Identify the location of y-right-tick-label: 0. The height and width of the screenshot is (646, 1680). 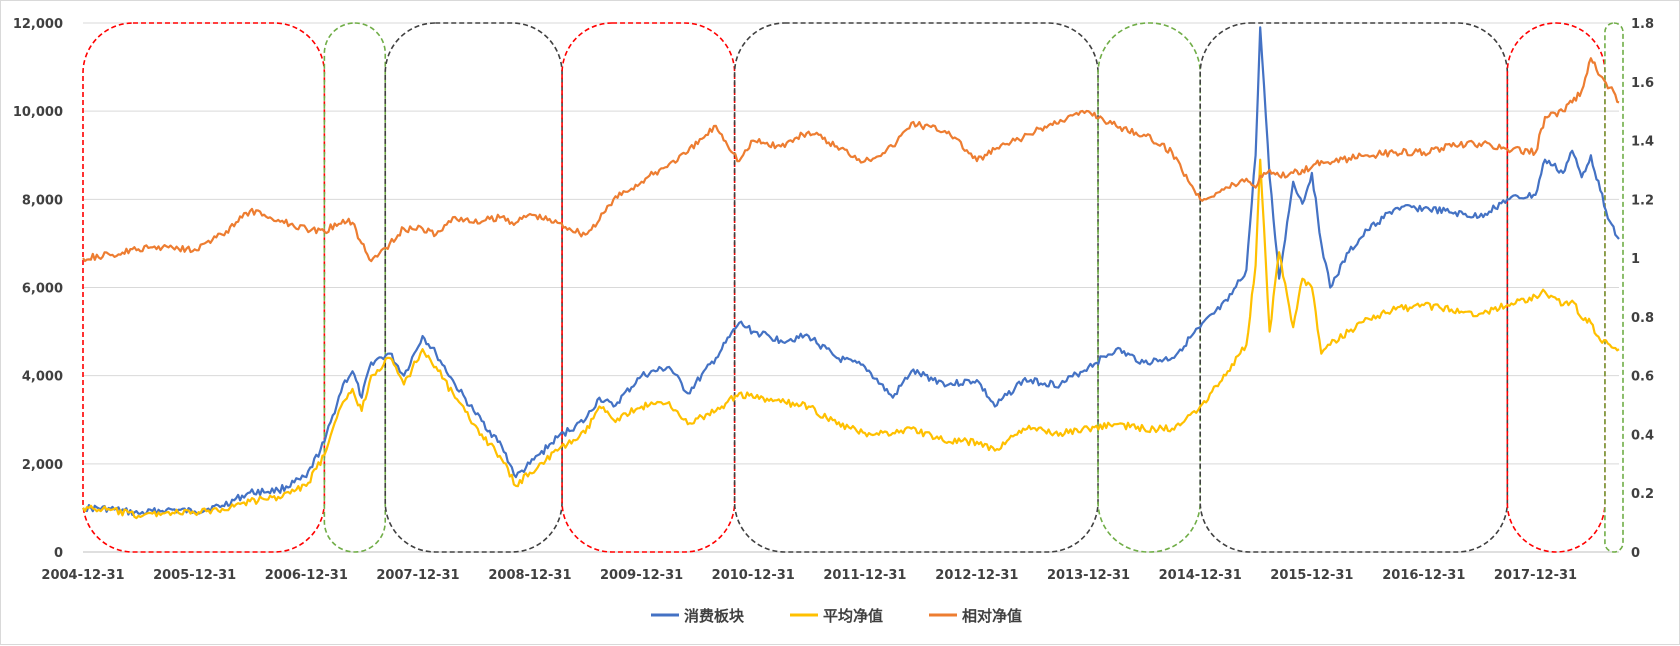
(1635, 553).